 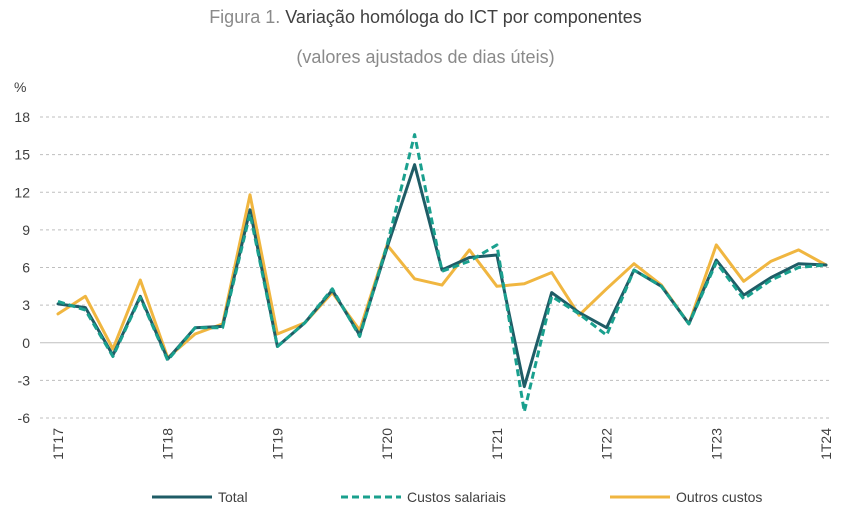 I want to click on y-tick-label: 15, so click(x=22, y=155).